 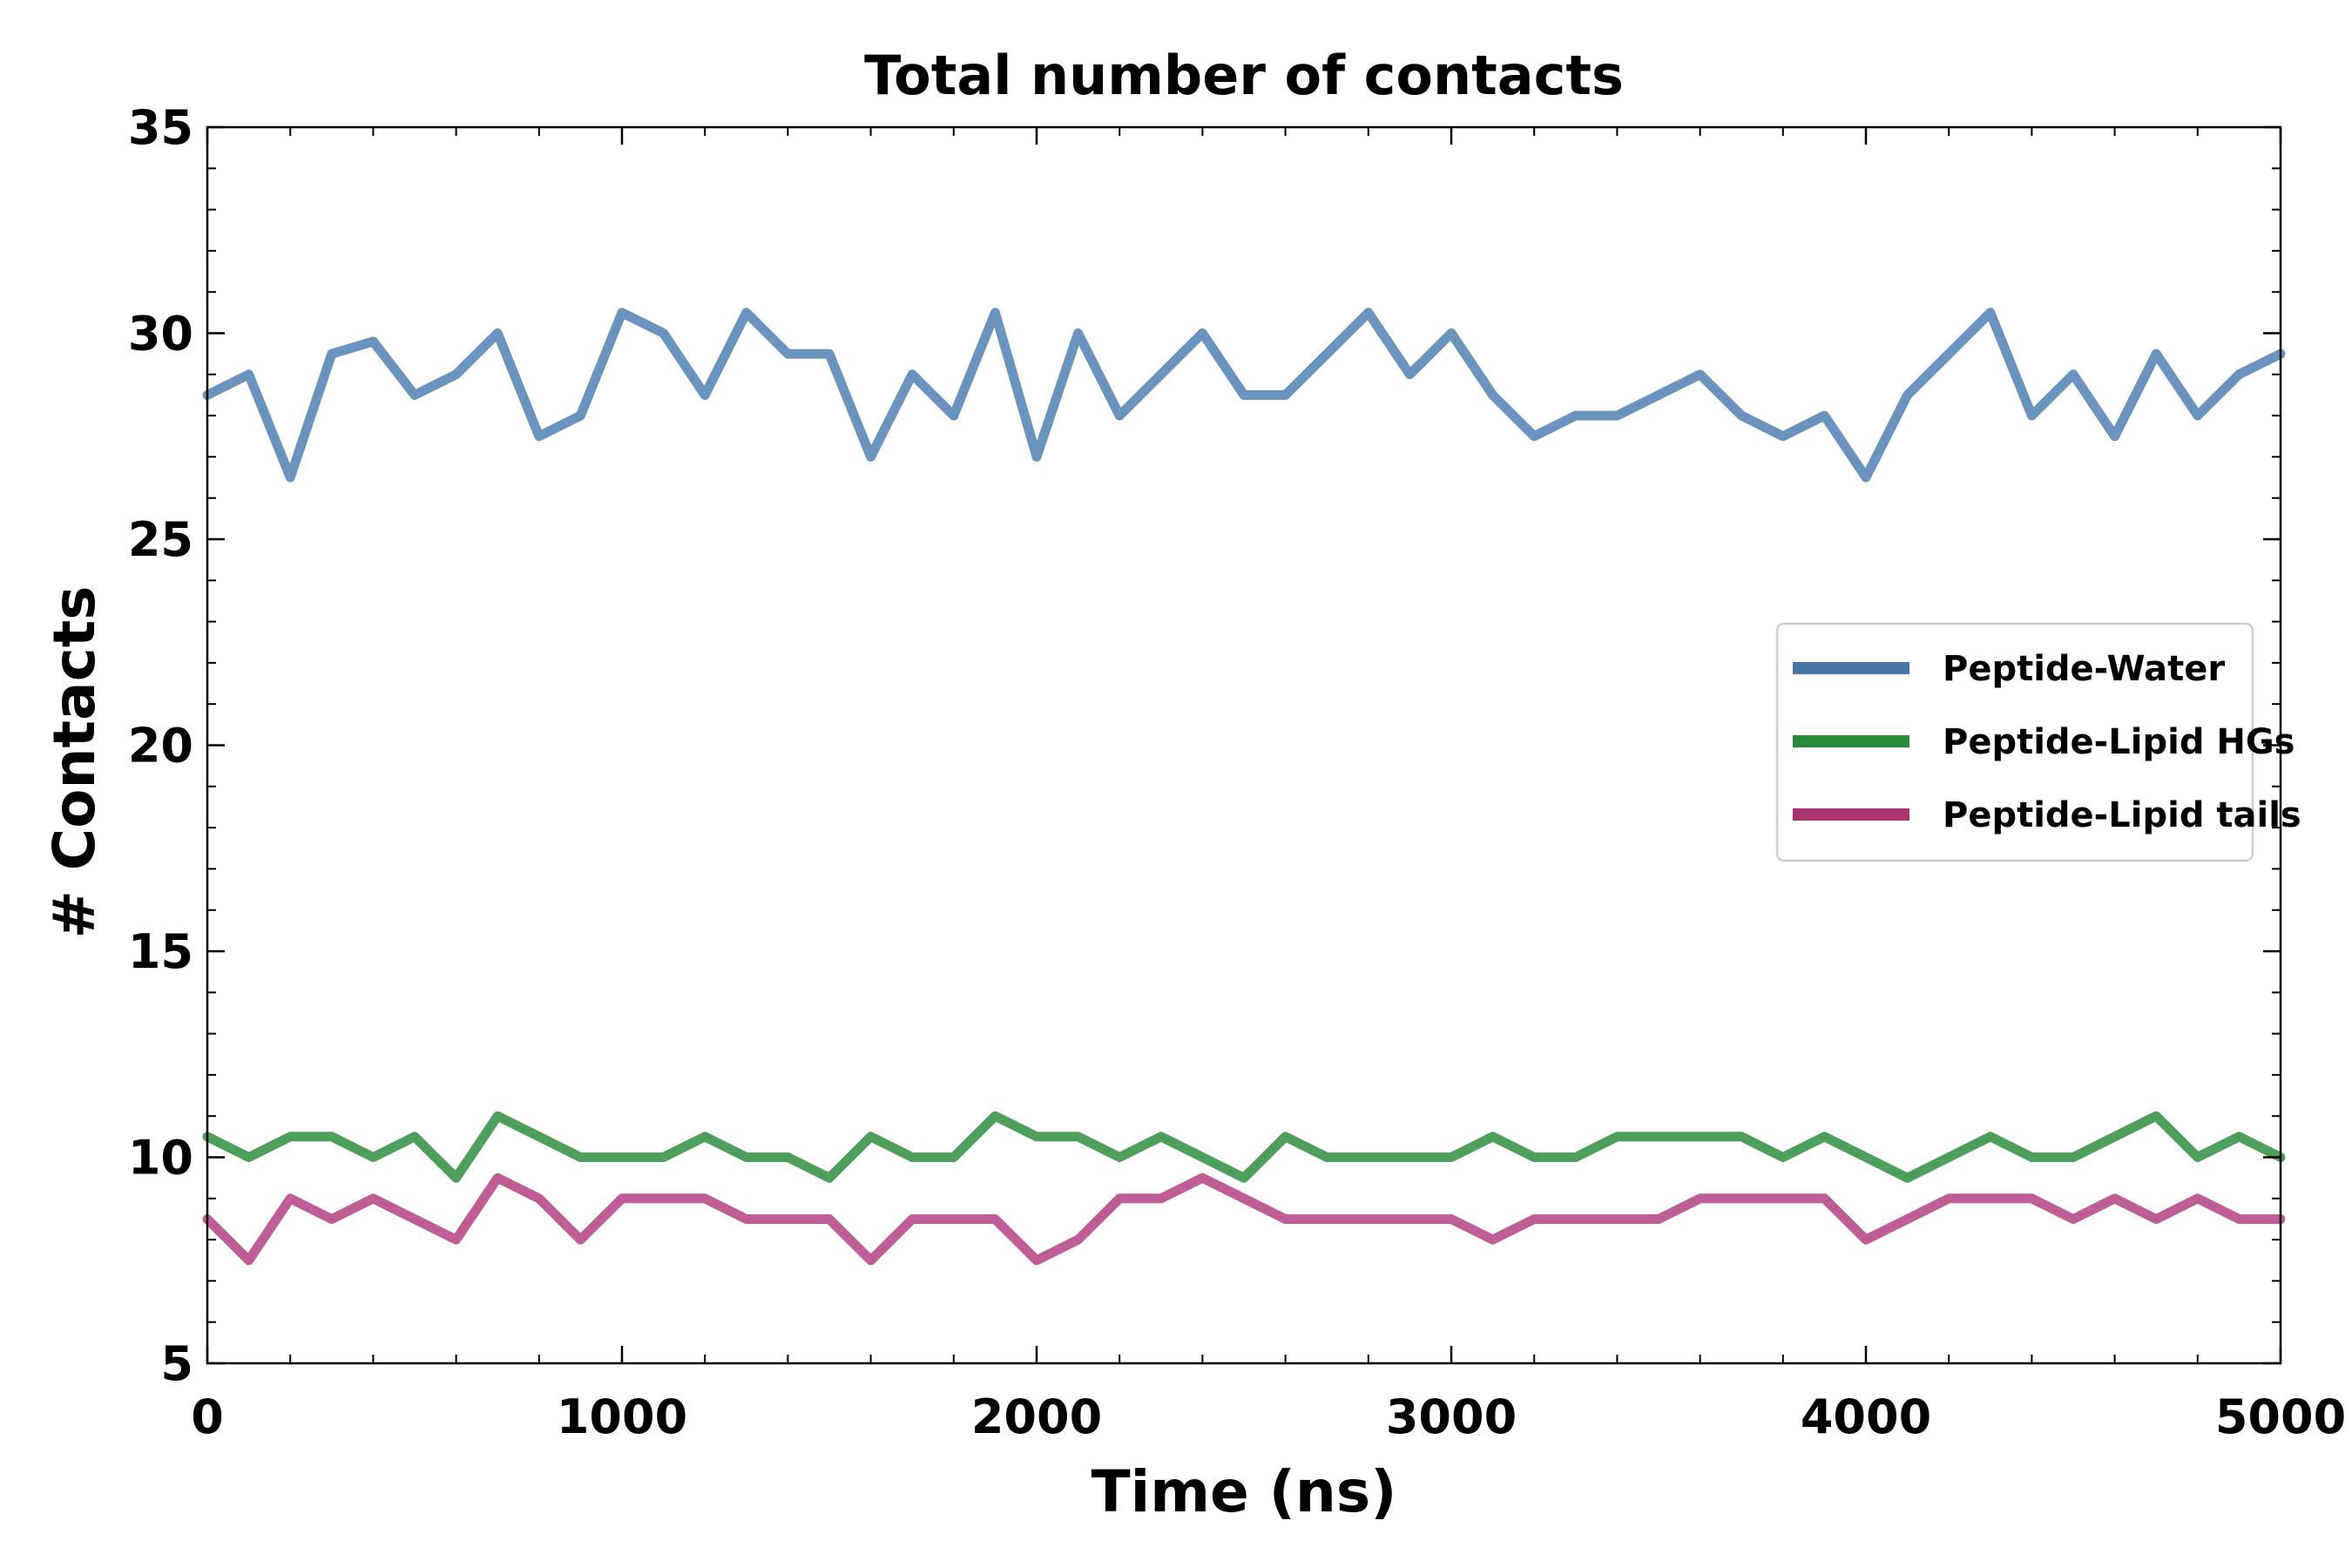 I want to click on y-tick-label: 15, so click(x=161, y=952).